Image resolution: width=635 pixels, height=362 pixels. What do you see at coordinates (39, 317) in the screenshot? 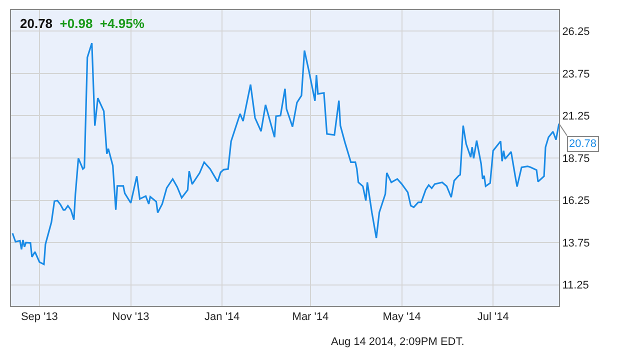
I see `x-tick-label: Sep '13` at bounding box center [39, 317].